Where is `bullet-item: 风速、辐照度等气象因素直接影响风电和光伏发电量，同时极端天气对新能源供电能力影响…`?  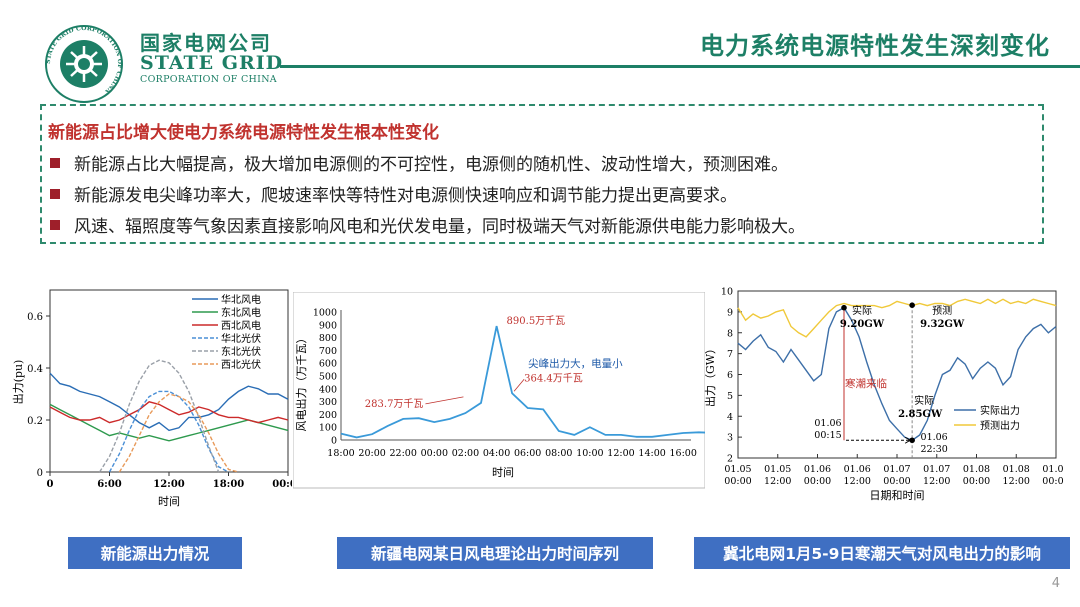 bullet-item: 风速、辐照度等气象因素直接影响风电和光伏发电量，同时极端天气对新能源供电能力影响… is located at coordinates (427, 224).